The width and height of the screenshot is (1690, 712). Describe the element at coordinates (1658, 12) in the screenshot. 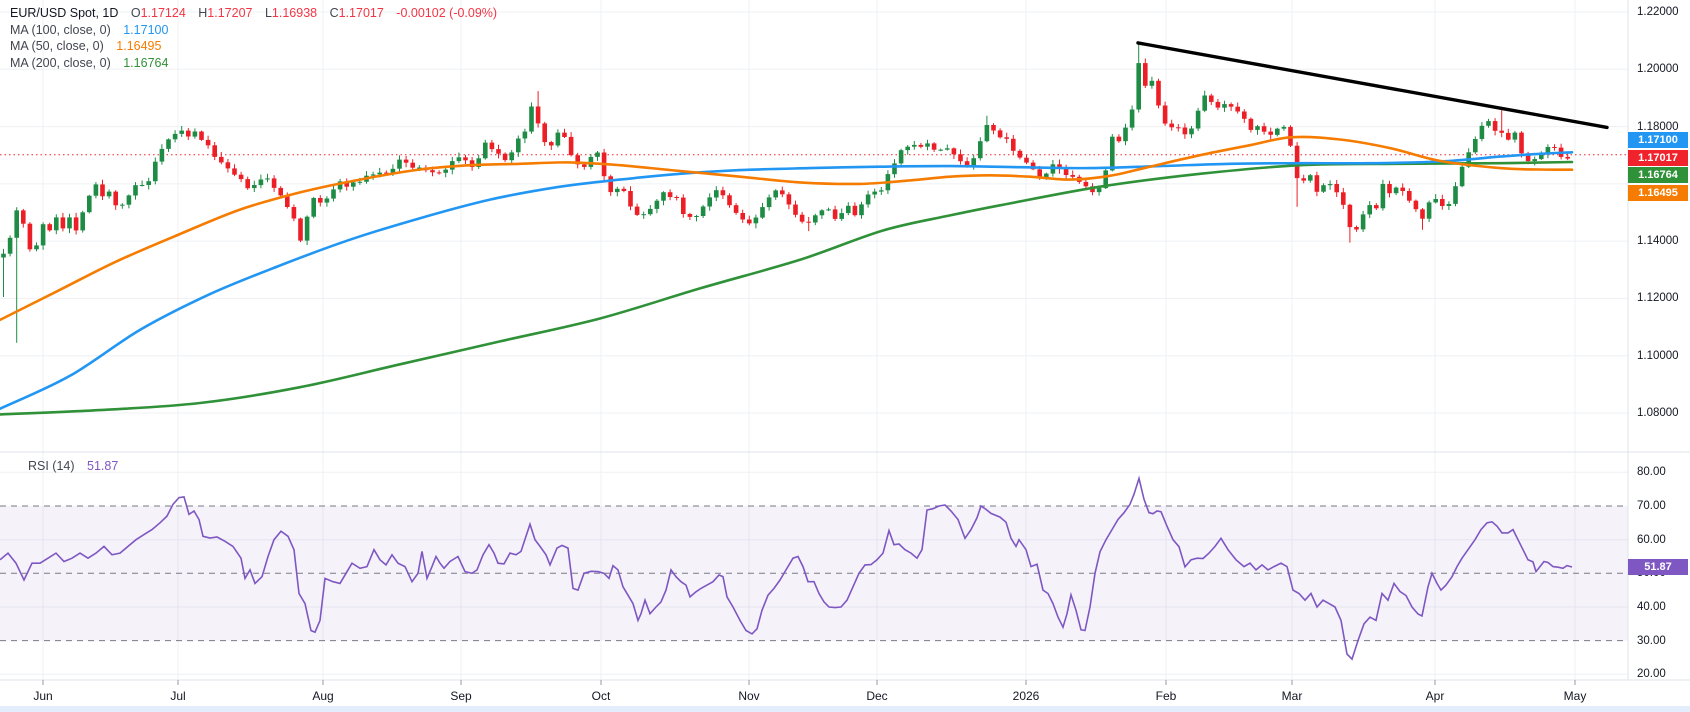

I see `price-tick-label: 1.22000` at that location.